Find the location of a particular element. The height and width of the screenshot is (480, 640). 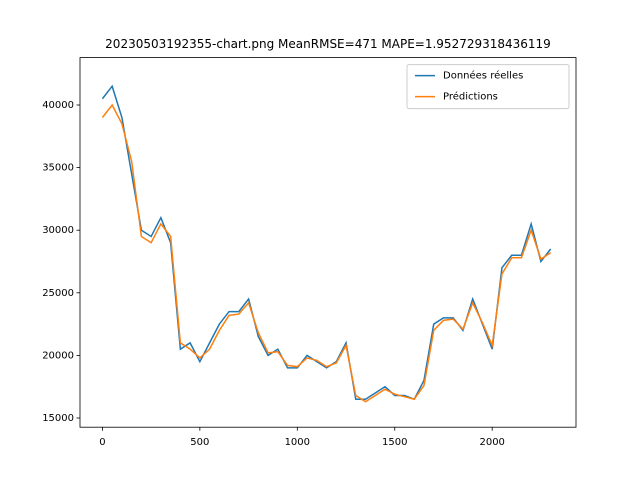

y-tick-label: 30000 is located at coordinates (58, 230).